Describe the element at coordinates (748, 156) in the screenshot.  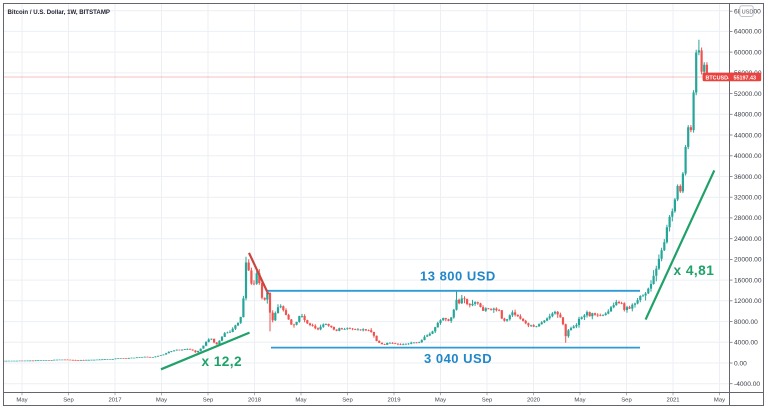
I see `svg-text: 40000.00` at that location.